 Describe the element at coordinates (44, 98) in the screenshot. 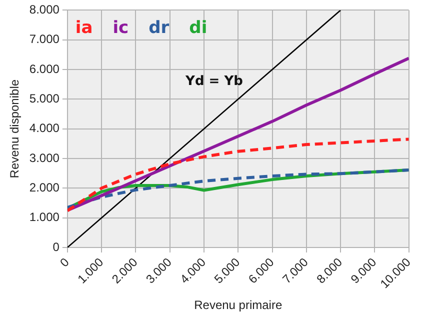

I see `y-tick-label: 5.000` at that location.